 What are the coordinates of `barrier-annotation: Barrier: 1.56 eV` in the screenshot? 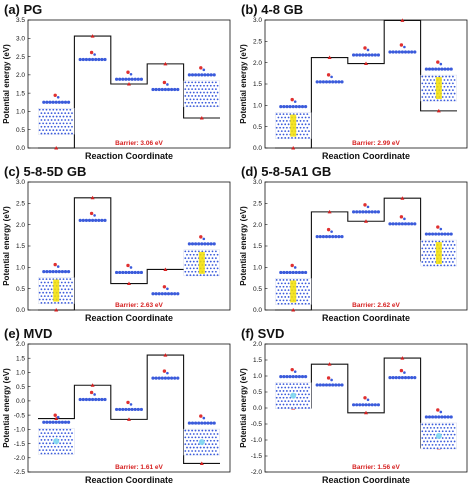 It's located at (376, 467).